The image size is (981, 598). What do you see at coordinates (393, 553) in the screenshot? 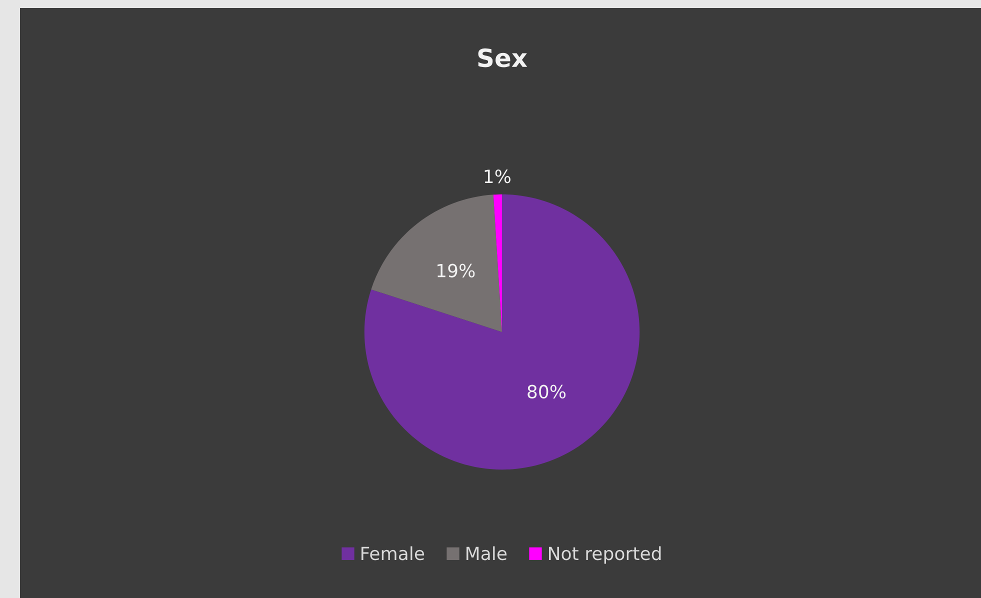
I see `legend-label: Female` at bounding box center [393, 553].